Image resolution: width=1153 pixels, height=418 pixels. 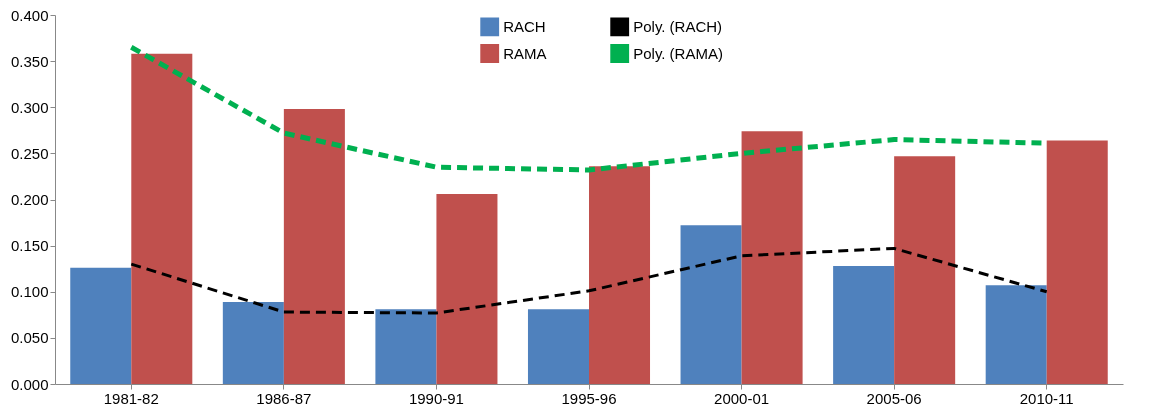 What do you see at coordinates (742, 398) in the screenshot?
I see `x-tick-label: 2000-01` at bounding box center [742, 398].